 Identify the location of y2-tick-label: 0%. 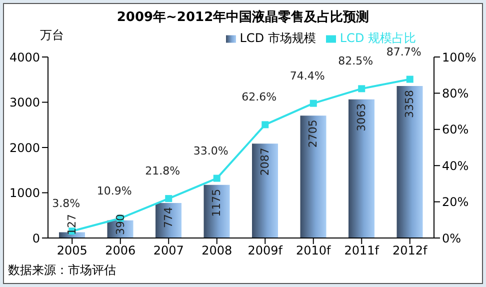
(452, 238).